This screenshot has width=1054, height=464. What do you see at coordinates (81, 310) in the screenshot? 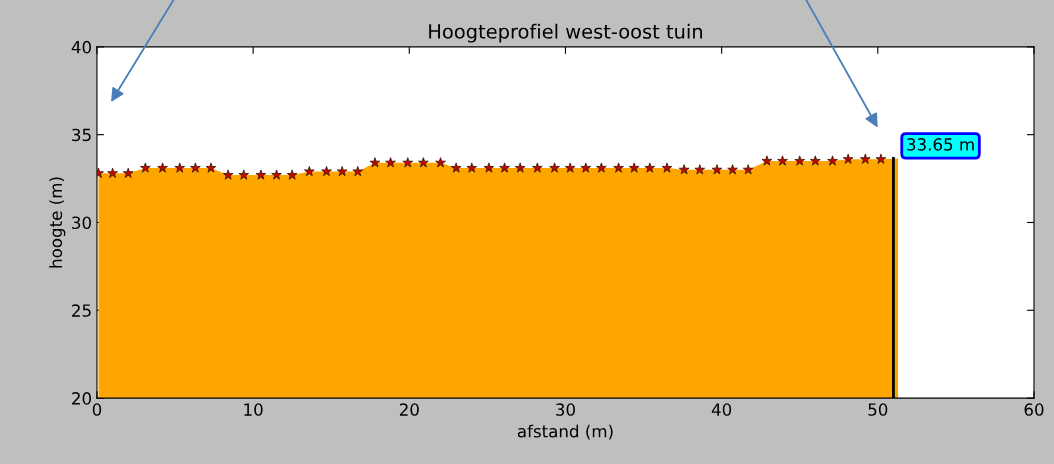
I see `y-tick-label: 25` at bounding box center [81, 310].